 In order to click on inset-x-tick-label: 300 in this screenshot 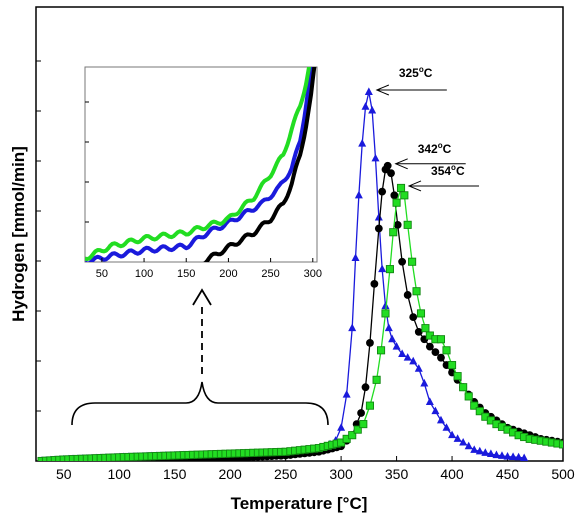, I will do `click(313, 274)`.